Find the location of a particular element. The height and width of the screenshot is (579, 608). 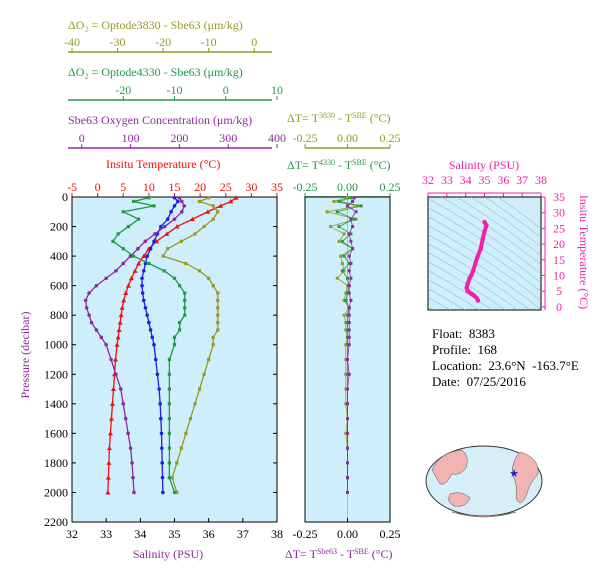

dt3830-axis-label: ΔT= T3830 - TSBE (°C) is located at coordinates (339, 118).